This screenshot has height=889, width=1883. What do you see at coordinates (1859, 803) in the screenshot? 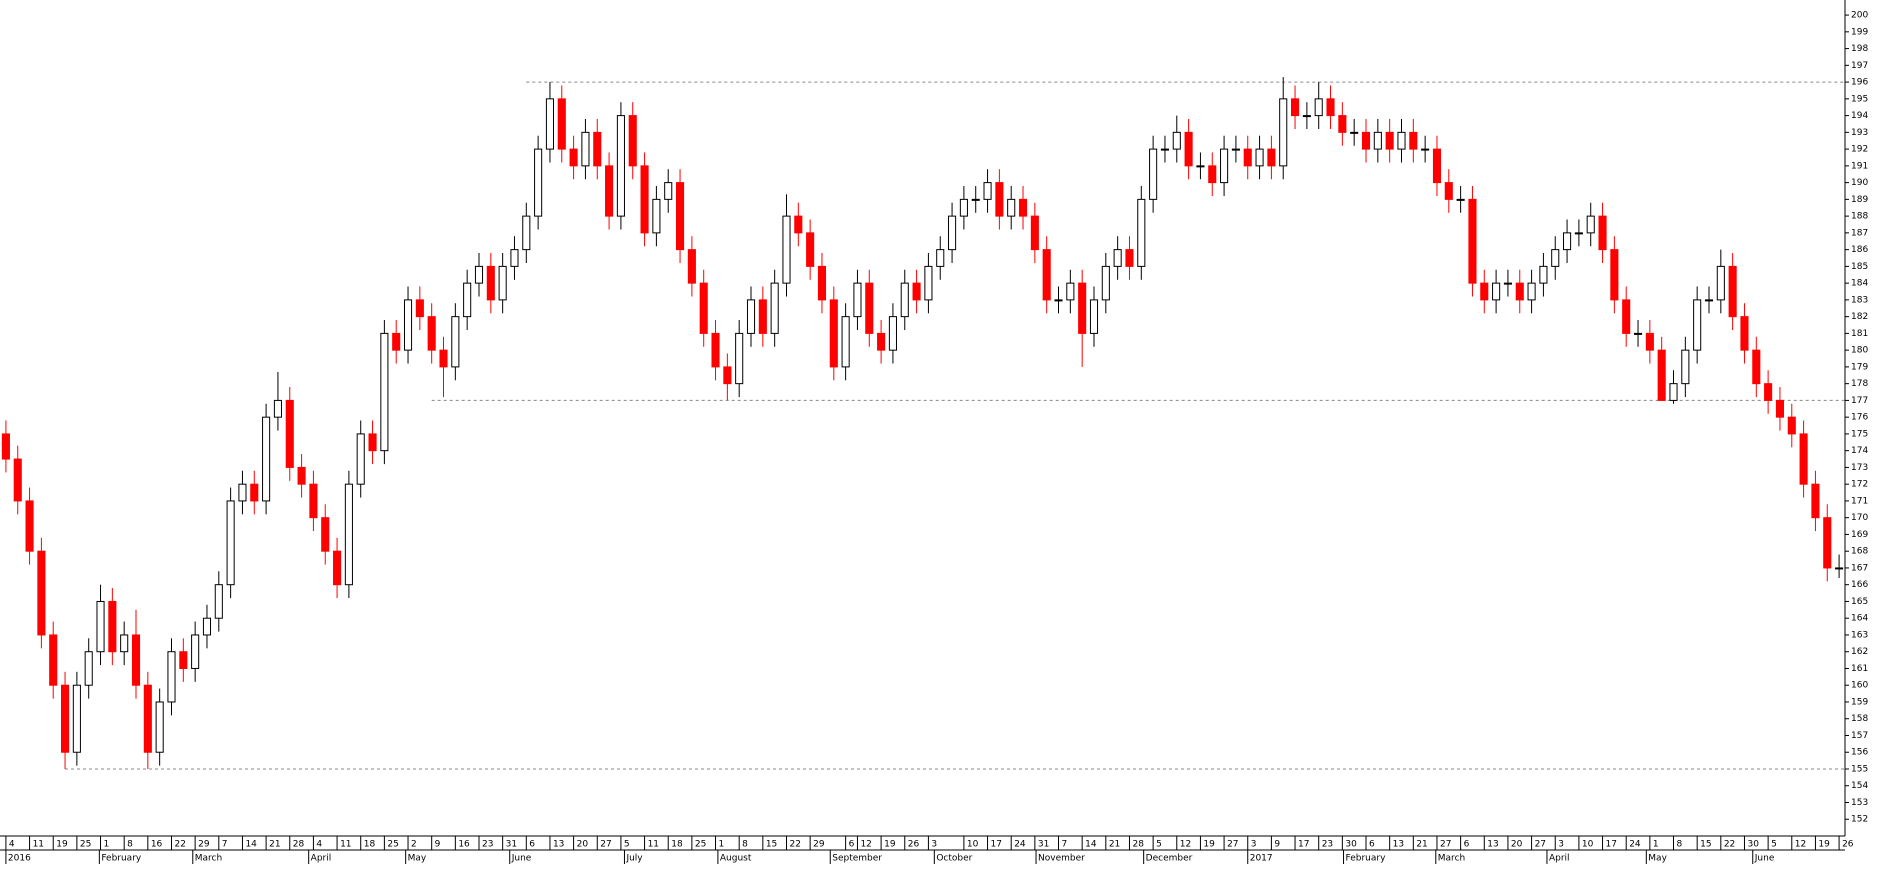
I see `y-tick-label: 153` at bounding box center [1859, 803].